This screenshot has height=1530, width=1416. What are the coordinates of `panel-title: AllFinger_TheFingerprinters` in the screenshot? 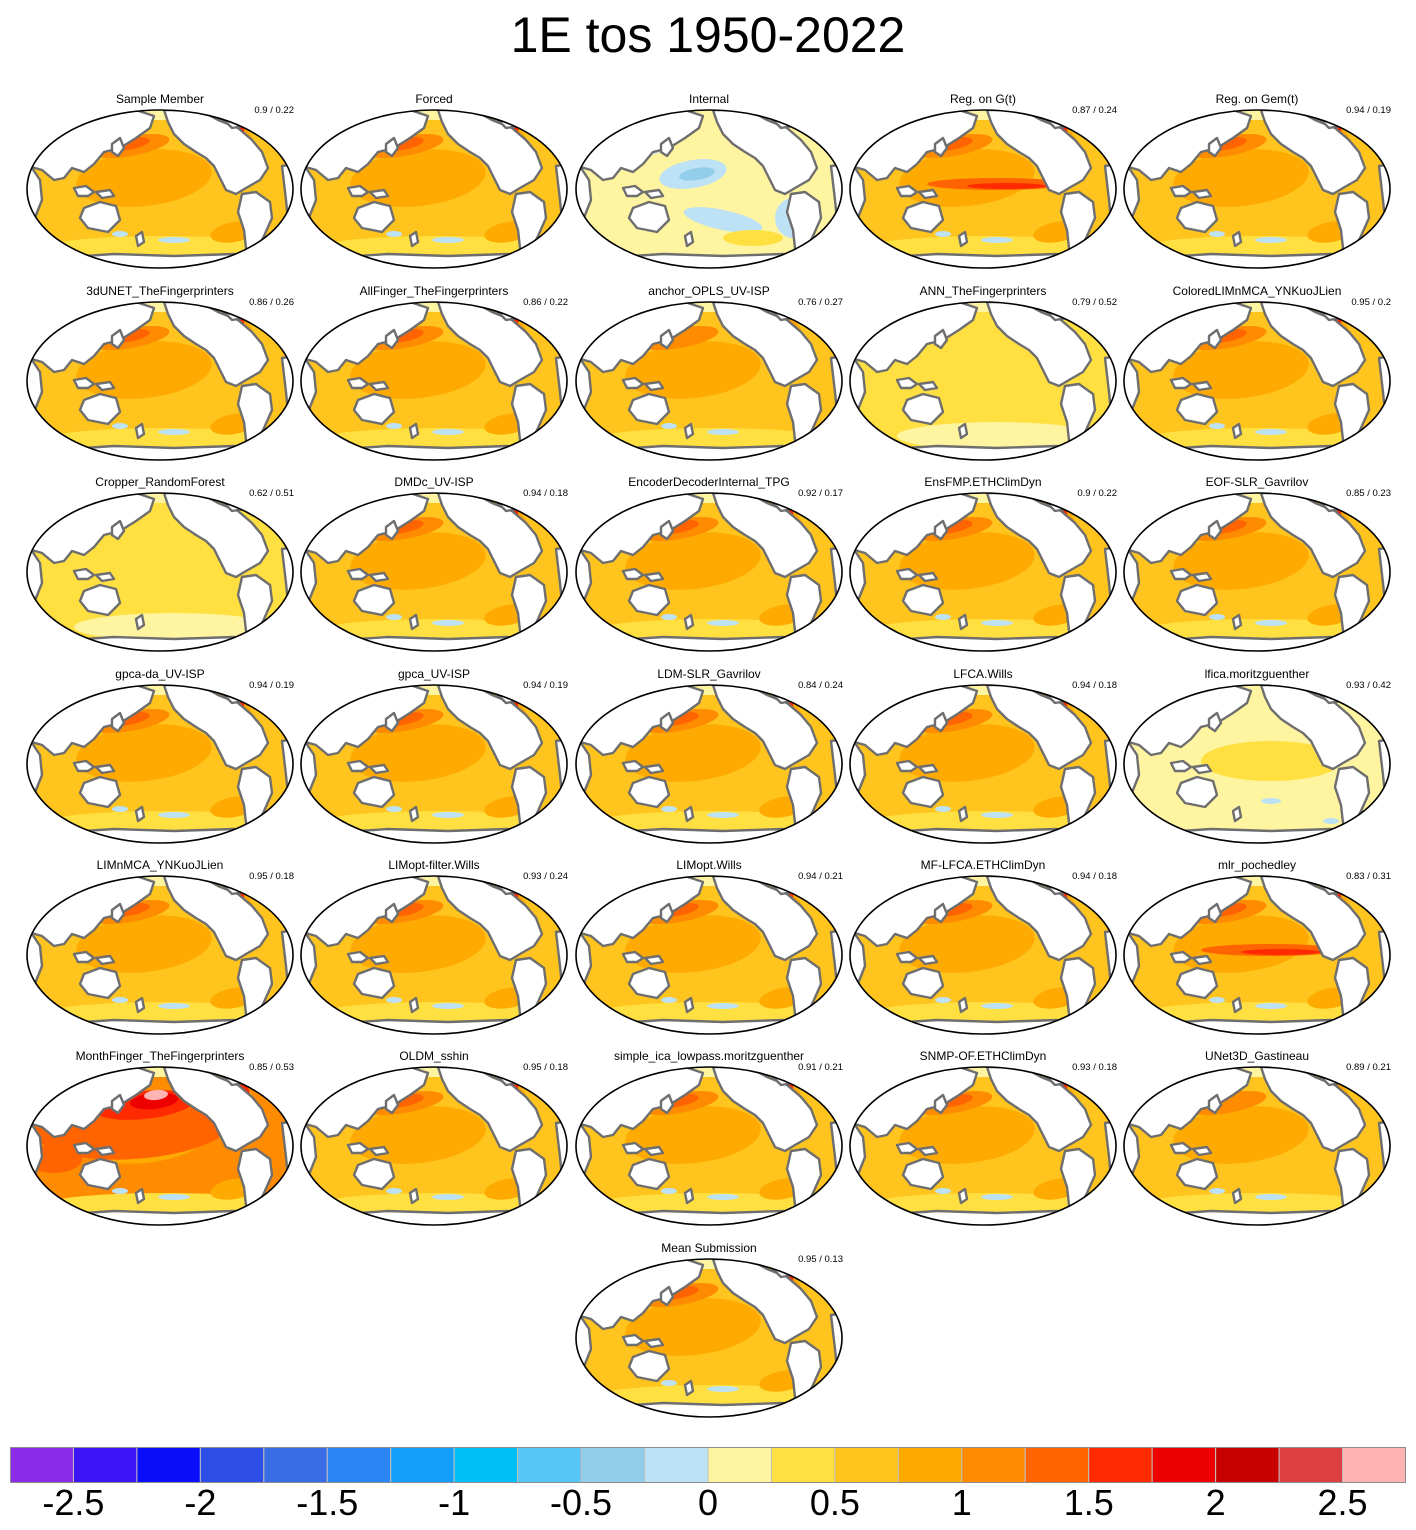 It's located at (434, 291).